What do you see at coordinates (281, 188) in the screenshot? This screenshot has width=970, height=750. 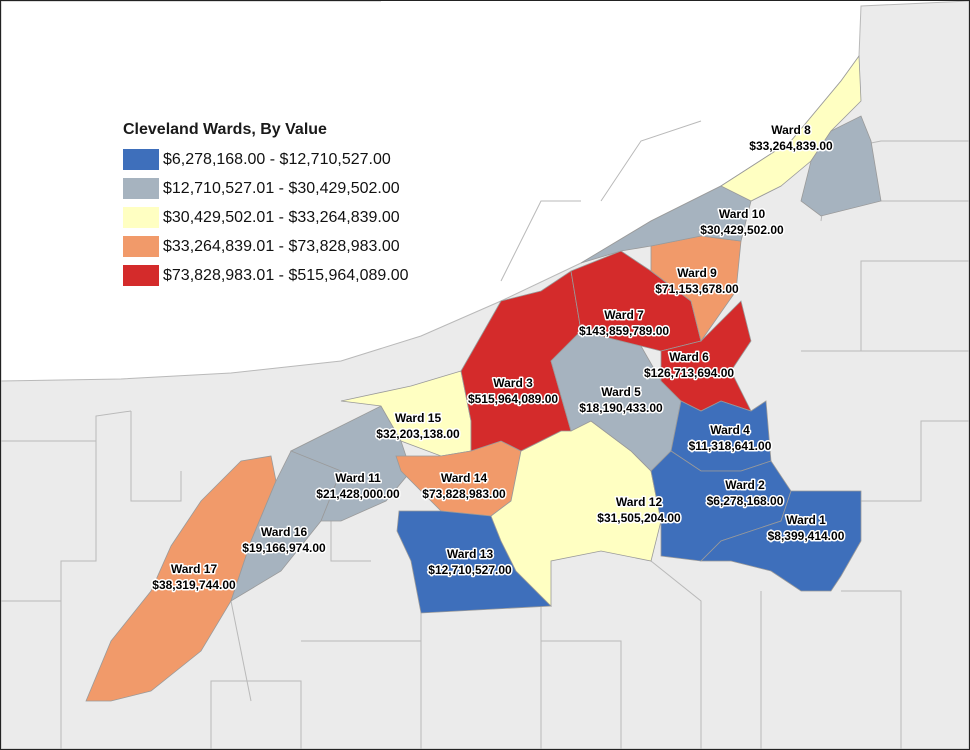 I see `legend-label-2: $12,710,527.01 - $30,429,502.00` at bounding box center [281, 188].